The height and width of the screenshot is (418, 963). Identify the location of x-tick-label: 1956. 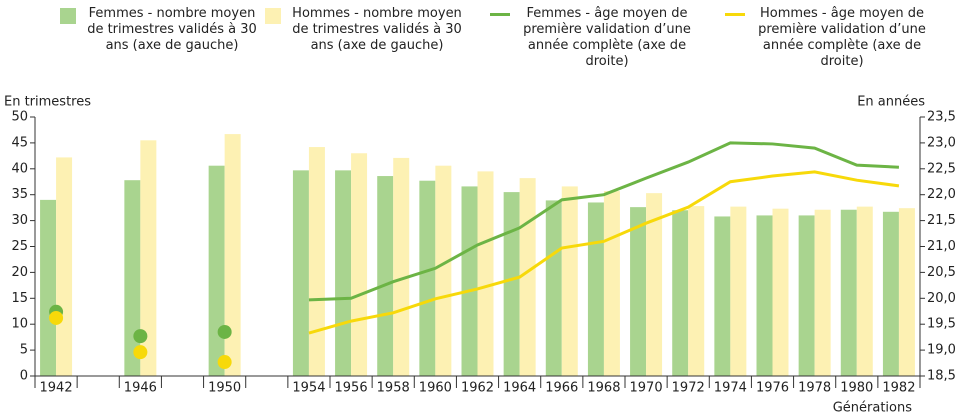
(351, 388).